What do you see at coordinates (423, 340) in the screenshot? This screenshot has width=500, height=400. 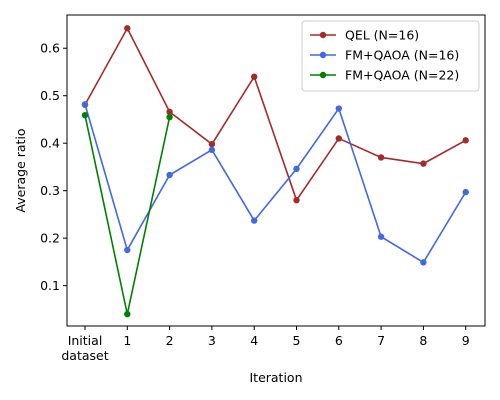 I see `x-tick-label: 8` at bounding box center [423, 340].